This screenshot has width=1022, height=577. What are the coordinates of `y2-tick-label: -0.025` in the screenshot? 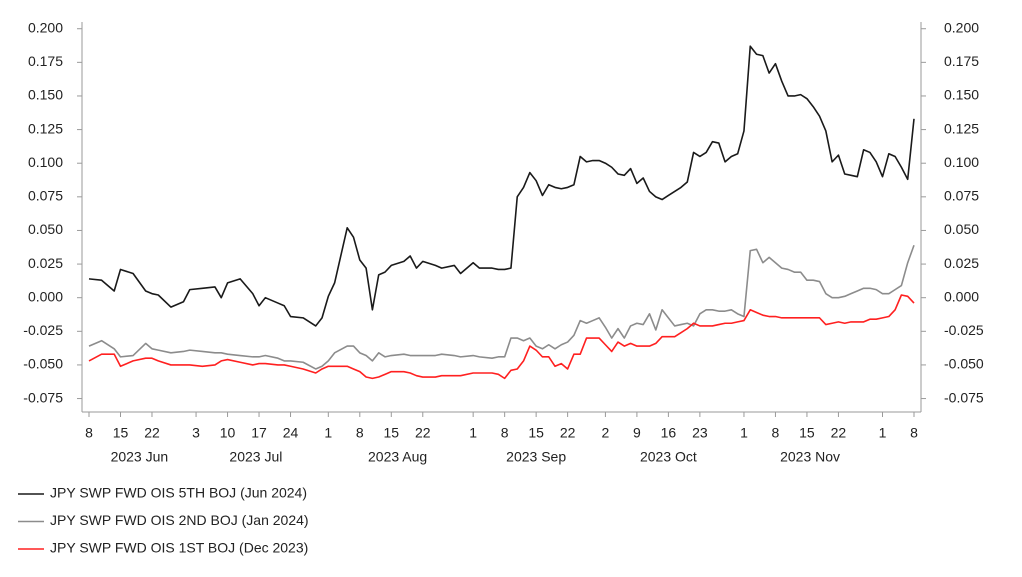 It's located at (964, 330).